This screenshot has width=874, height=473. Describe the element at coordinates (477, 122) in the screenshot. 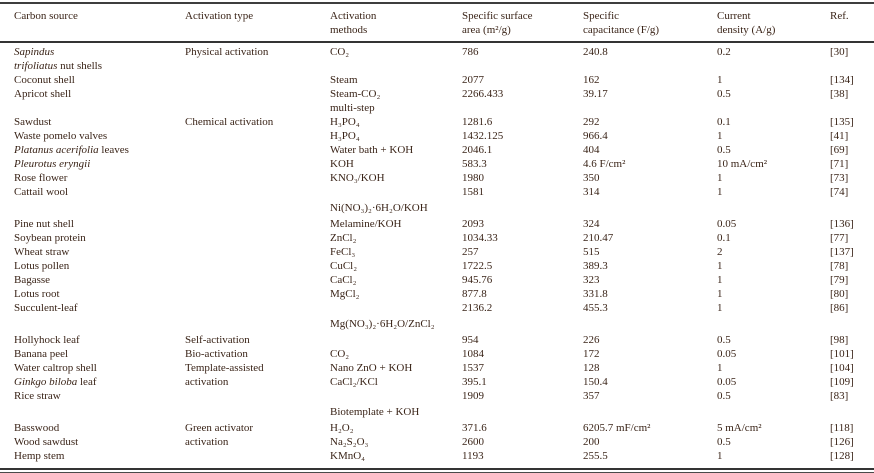

I see `cell-specific-surface-area: 1281.6` at that location.